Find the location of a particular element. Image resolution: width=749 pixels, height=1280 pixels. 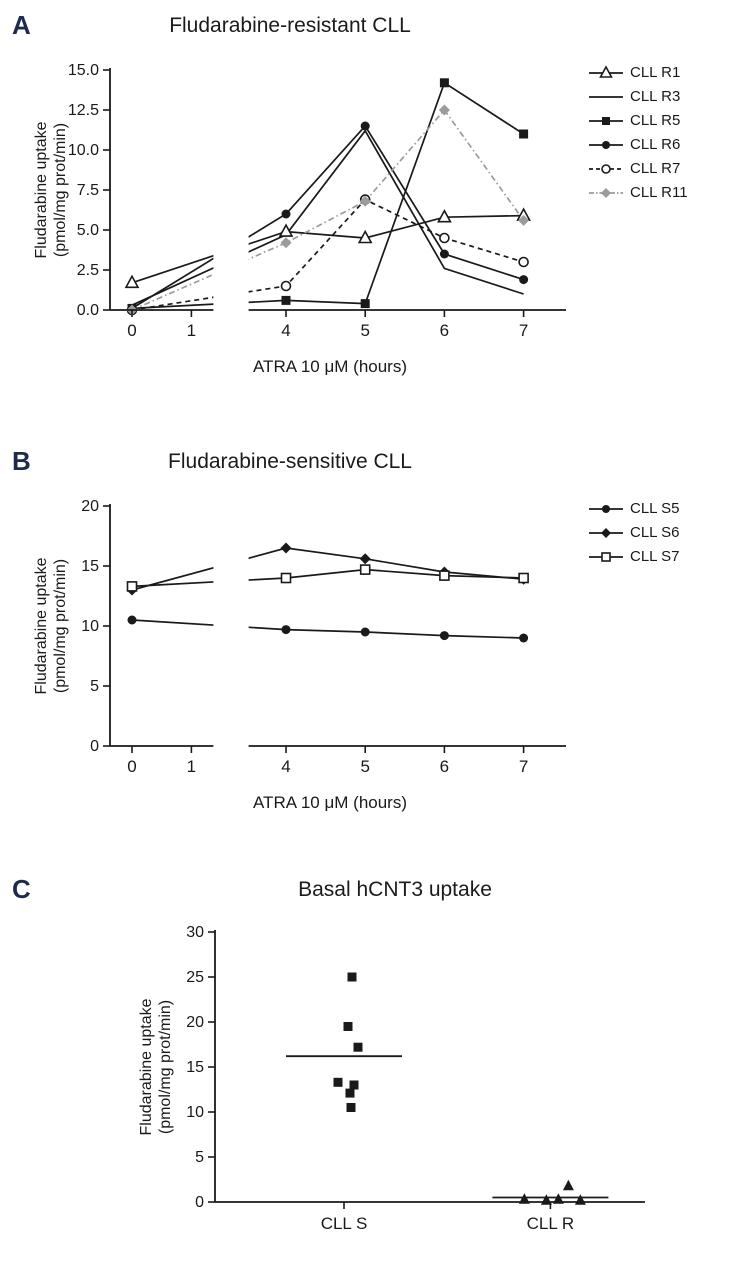

legend-item: CLL R7 is located at coordinates (638, 168).